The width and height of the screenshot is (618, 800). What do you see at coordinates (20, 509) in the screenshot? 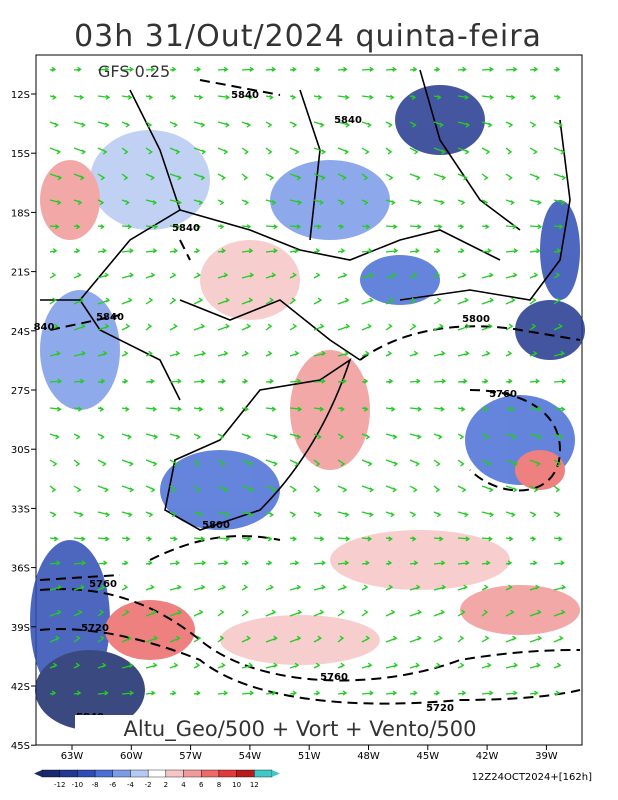
I see `y-tick-label: 33S` at bounding box center [20, 509].